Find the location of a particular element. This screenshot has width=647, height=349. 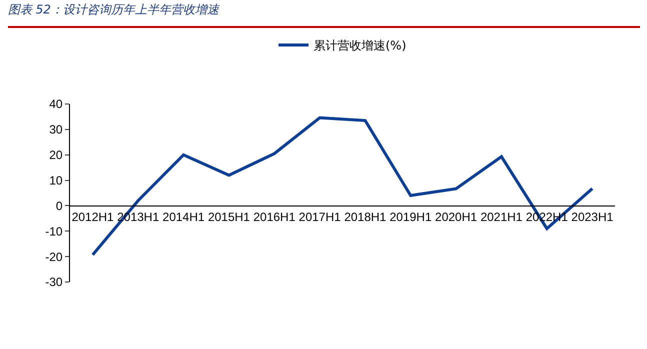

y-tick-label: 30 is located at coordinates (56, 129).